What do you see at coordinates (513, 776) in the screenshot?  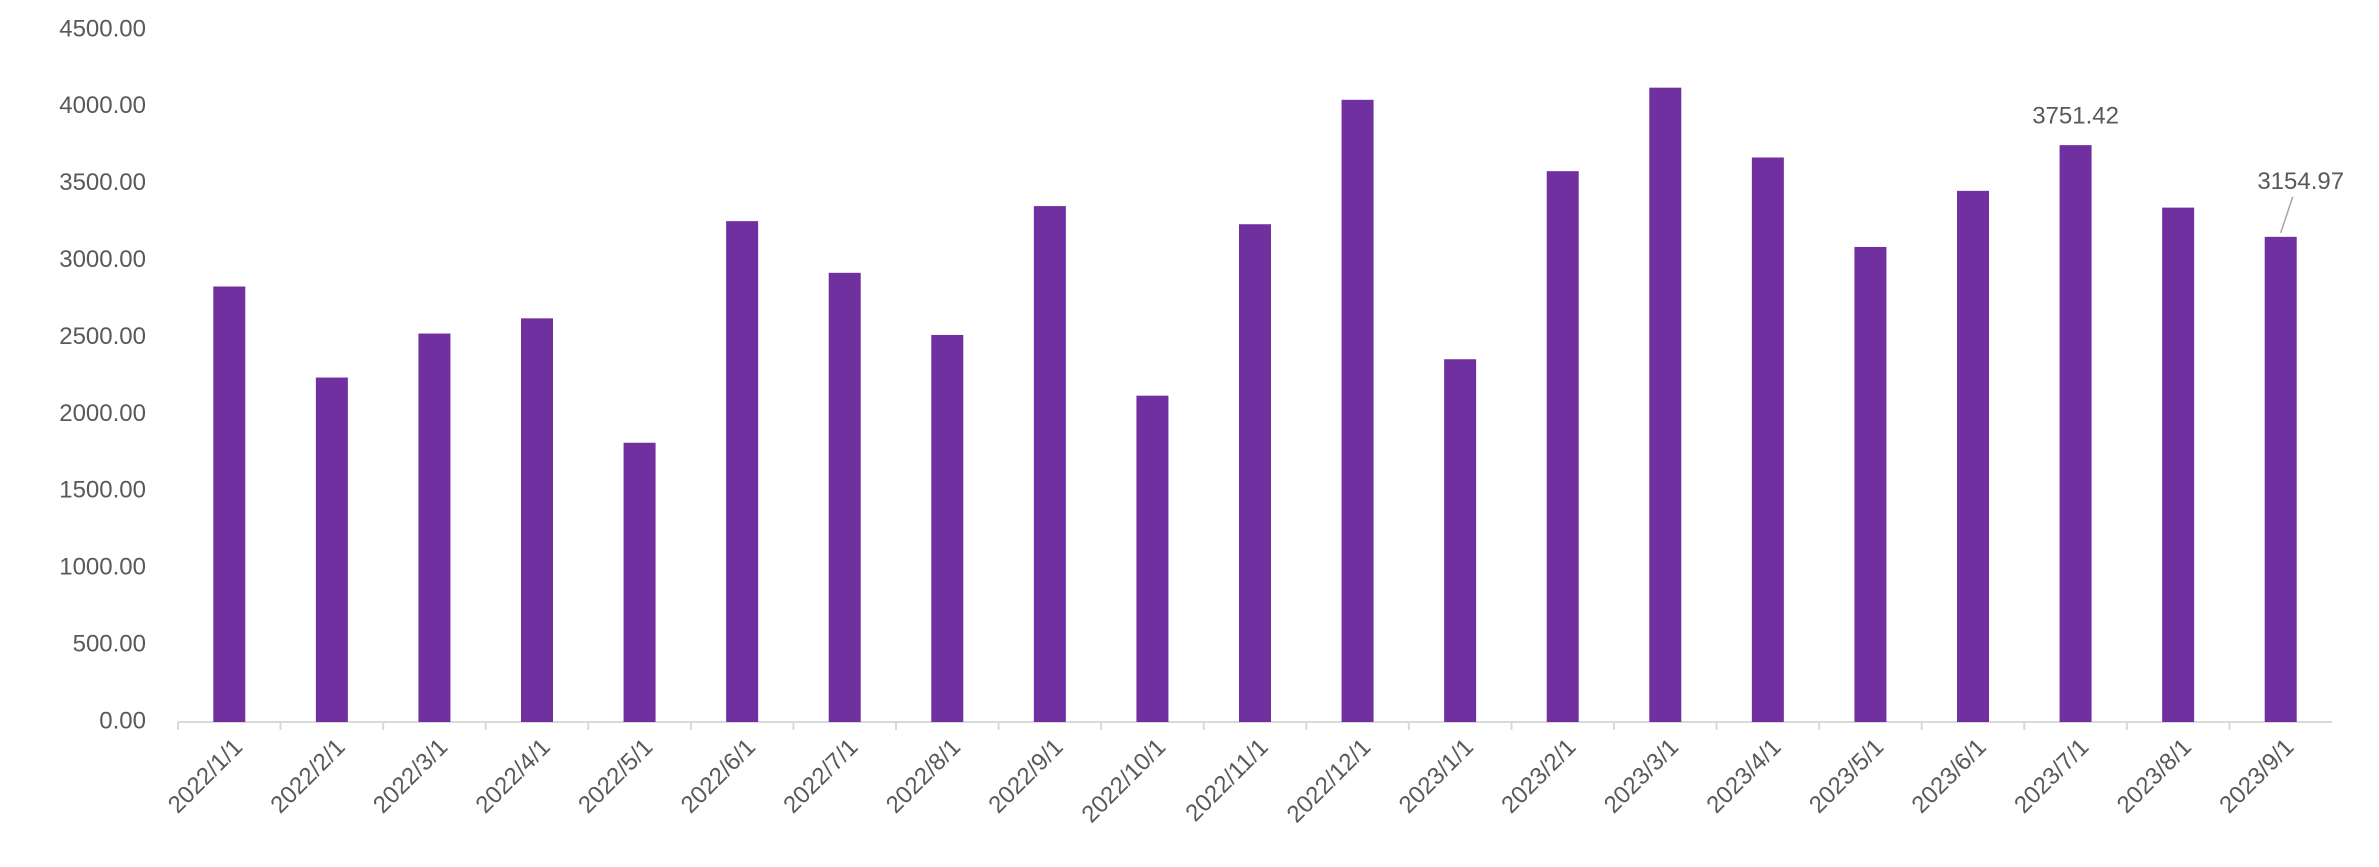 I see `x-tick-label: 2022/4/1` at bounding box center [513, 776].